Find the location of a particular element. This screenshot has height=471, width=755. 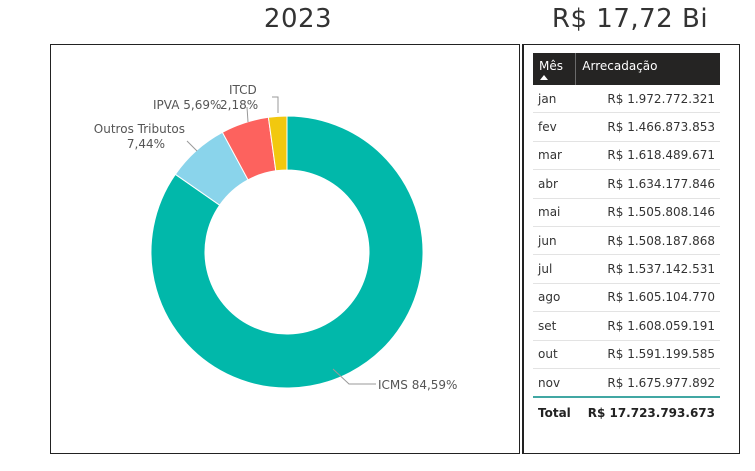

table-row: nov R$ 1.675.977.892 is located at coordinates (626, 383).